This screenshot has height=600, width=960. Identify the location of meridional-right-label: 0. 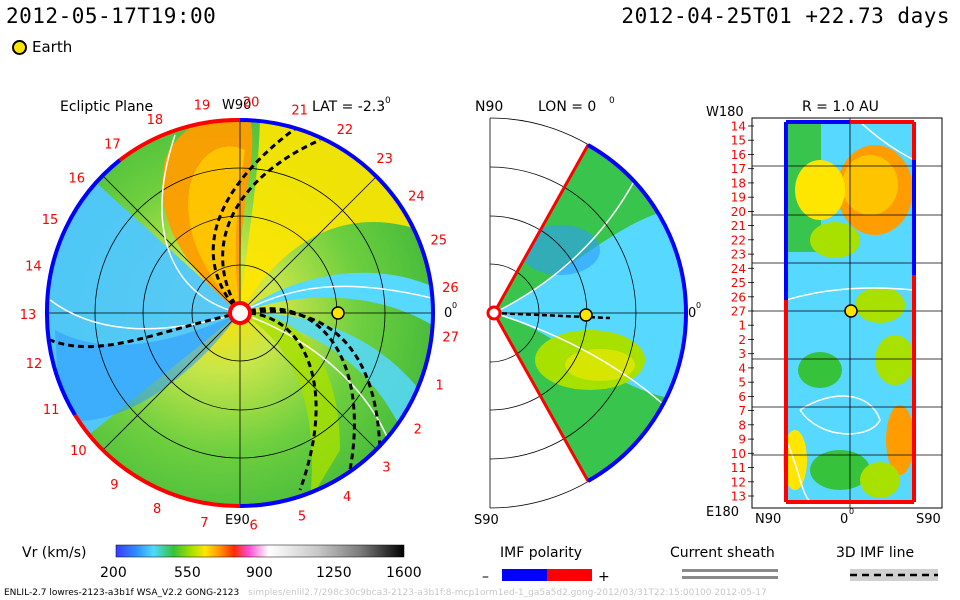
(692, 313).